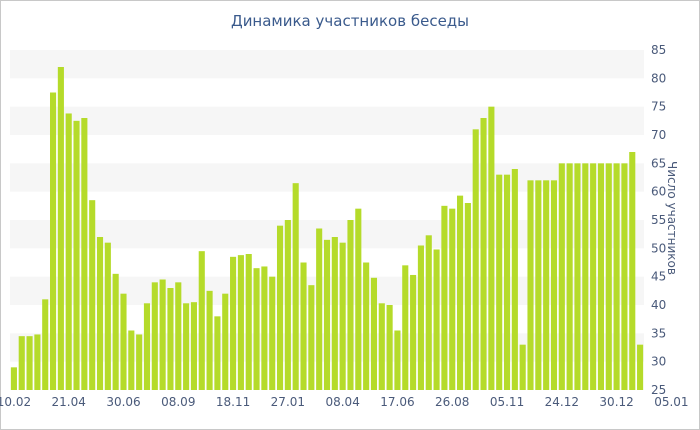 This screenshot has height=430, width=700. Describe the element at coordinates (658, 220) in the screenshot. I see `y-axis-ticks: 25 30 35 40 45 50 55 60 65 70 75 80 85` at that location.